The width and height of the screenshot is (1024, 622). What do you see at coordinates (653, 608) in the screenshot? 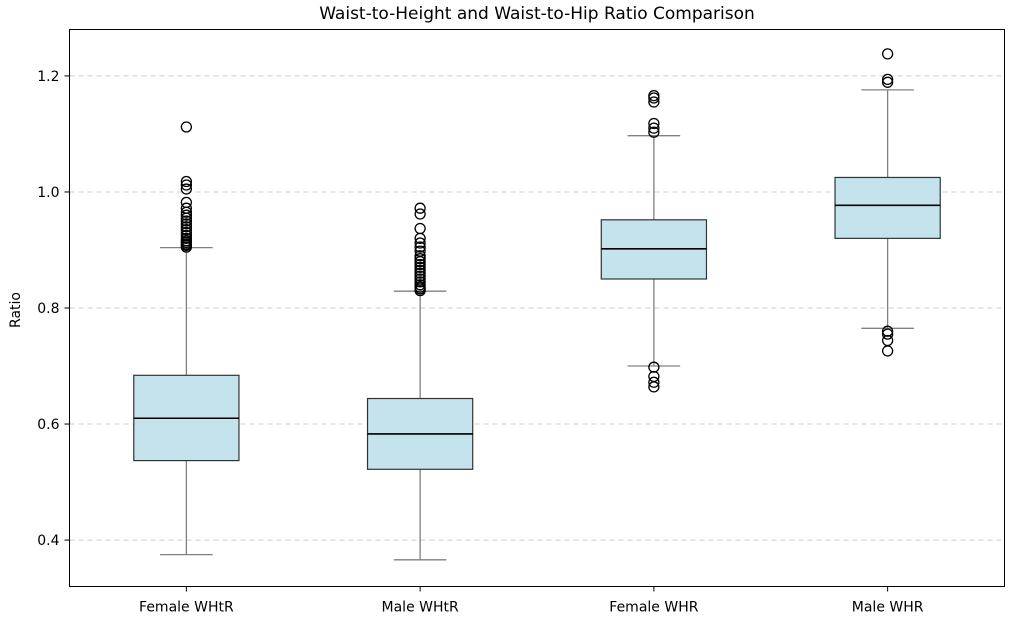
I see `x-tick-label: Female WHR` at bounding box center [653, 608].